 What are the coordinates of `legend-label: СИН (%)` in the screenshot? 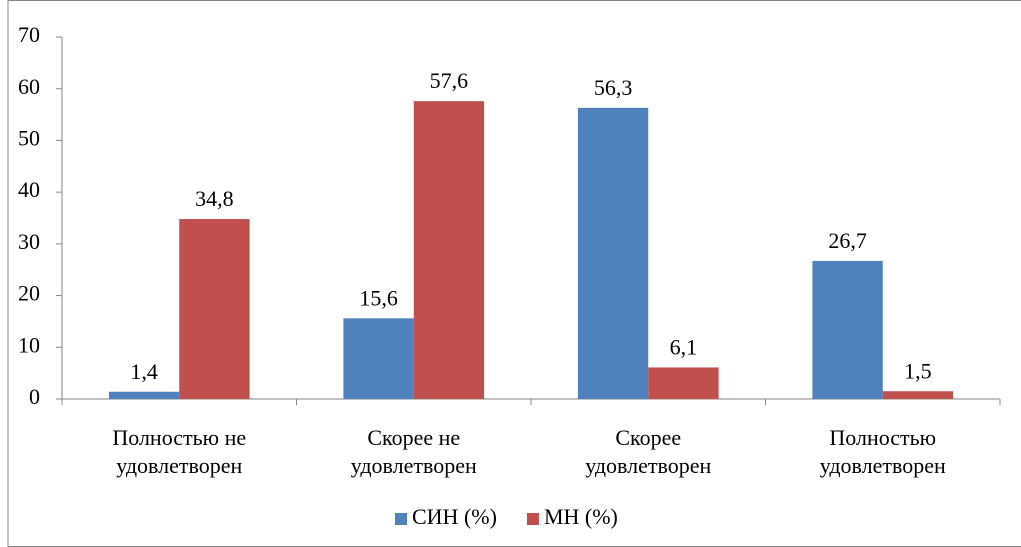 It's located at (454, 516).